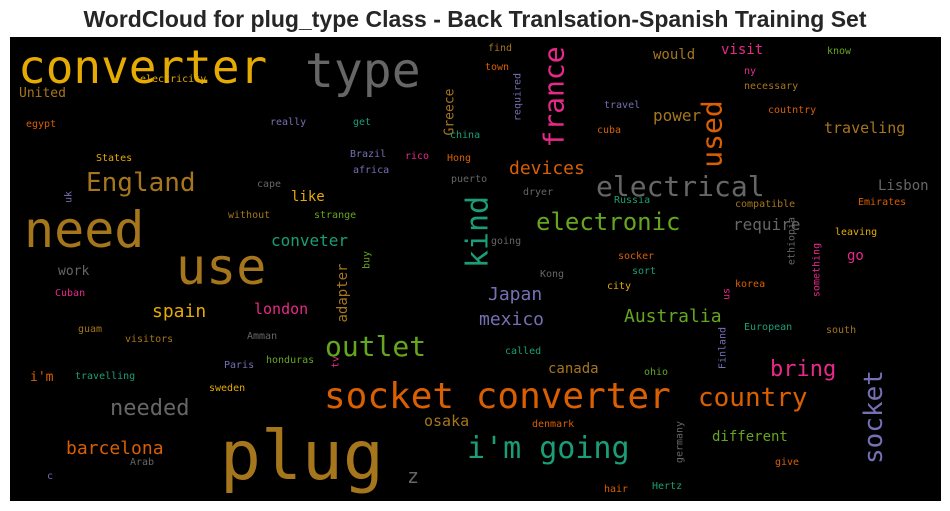 Image resolution: width=950 pixels, height=511 pixels. I want to click on word-buy: buy, so click(367, 260).